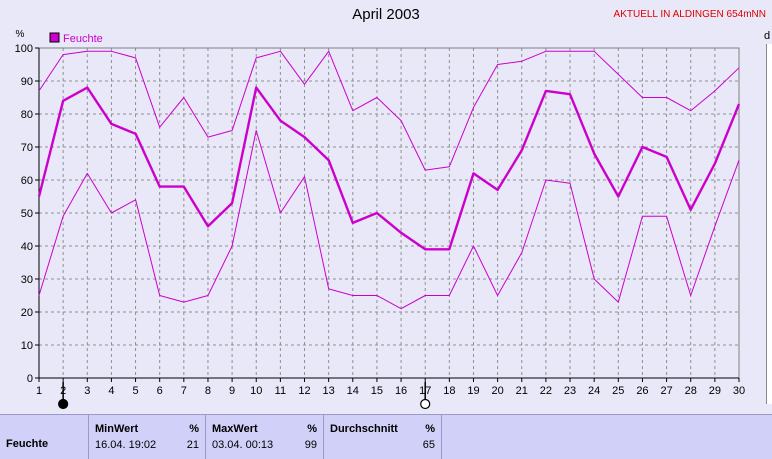  Describe the element at coordinates (310, 445) in the screenshot. I see `max-value: 99` at that location.